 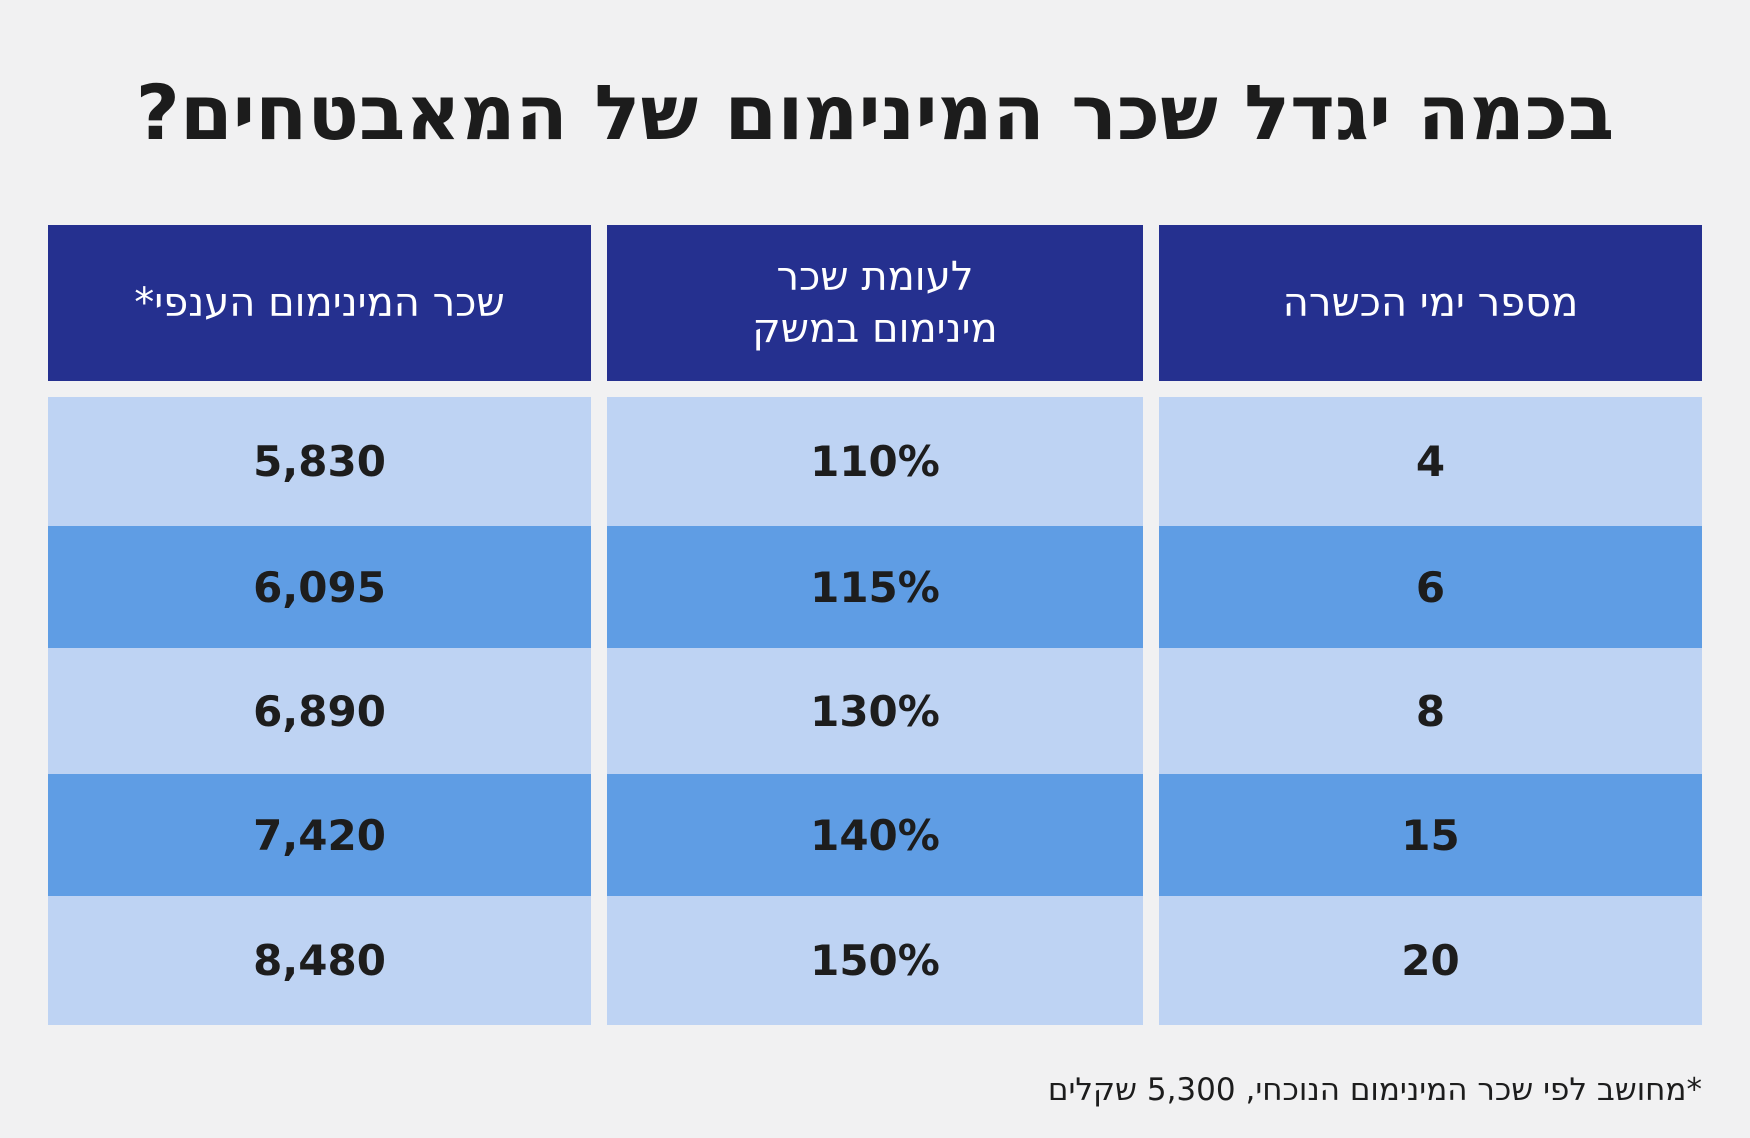 I want to click on header-line: מינימום במשק, so click(x=875, y=329).